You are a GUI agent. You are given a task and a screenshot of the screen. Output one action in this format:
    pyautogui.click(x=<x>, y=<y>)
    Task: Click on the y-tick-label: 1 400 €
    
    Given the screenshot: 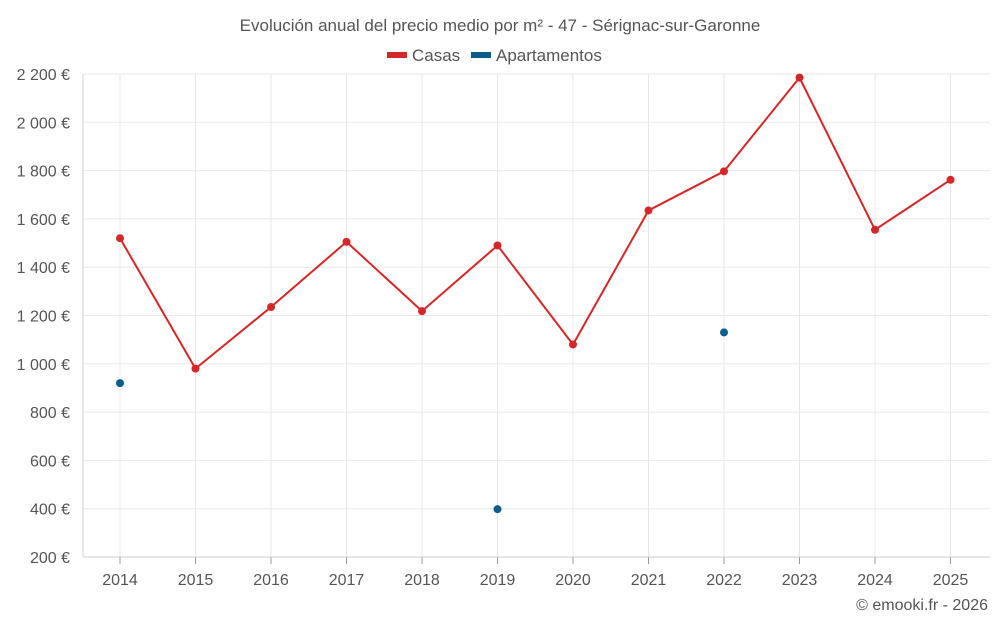 What is the action you would take?
    pyautogui.click(x=43, y=268)
    